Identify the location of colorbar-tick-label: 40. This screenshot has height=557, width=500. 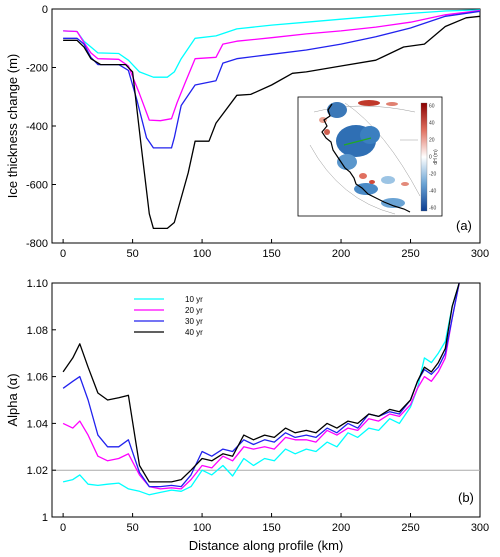
(432, 124).